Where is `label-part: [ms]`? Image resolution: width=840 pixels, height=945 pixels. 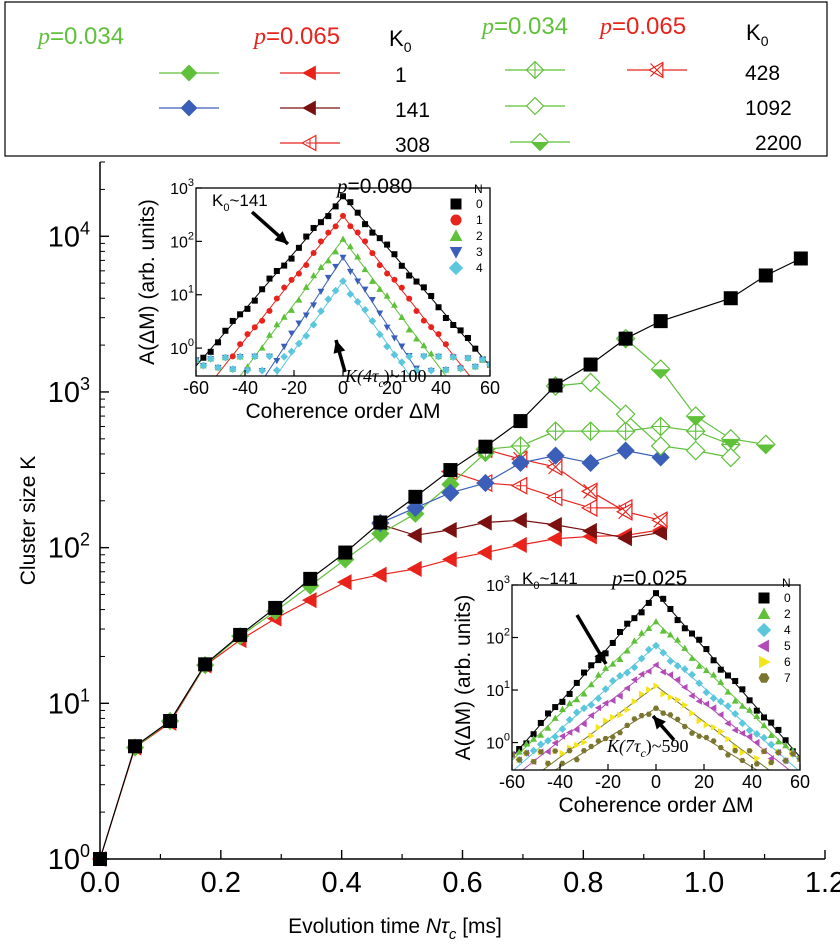
label-part: [ms] is located at coordinates (479, 926).